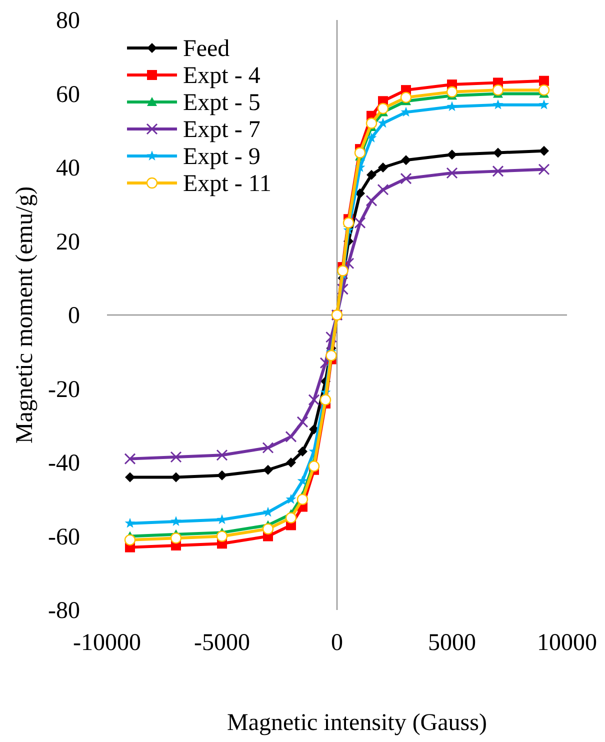 Image resolution: width=605 pixels, height=742 pixels. I want to click on x-tick-label: 0, so click(337, 643).